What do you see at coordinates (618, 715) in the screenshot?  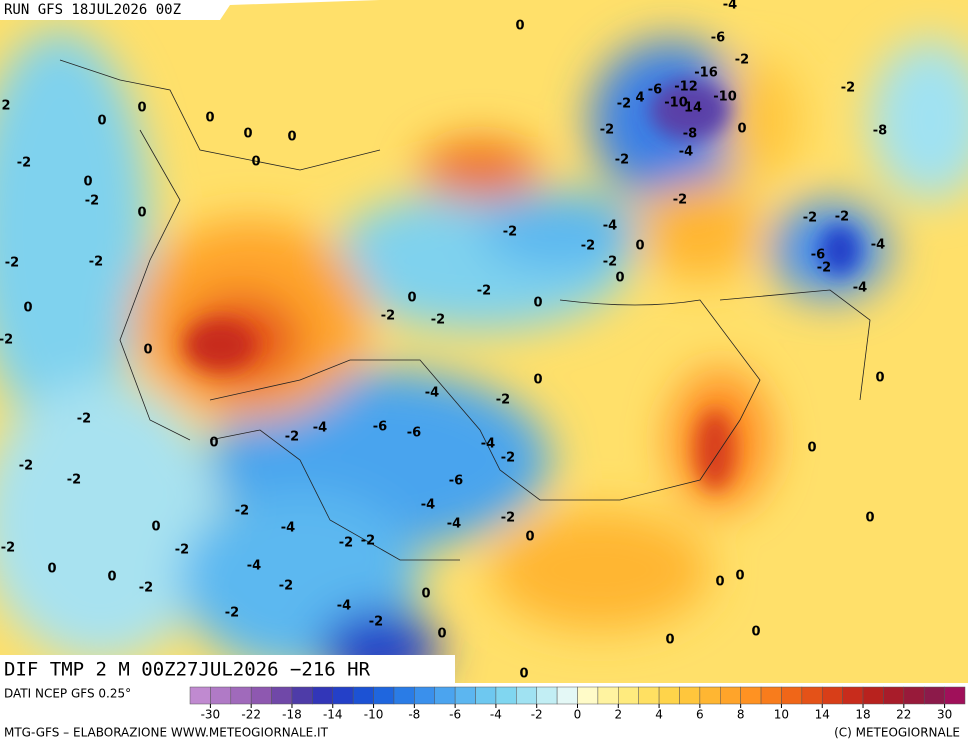 I see `colorbar-tick-label: 2` at bounding box center [618, 715].